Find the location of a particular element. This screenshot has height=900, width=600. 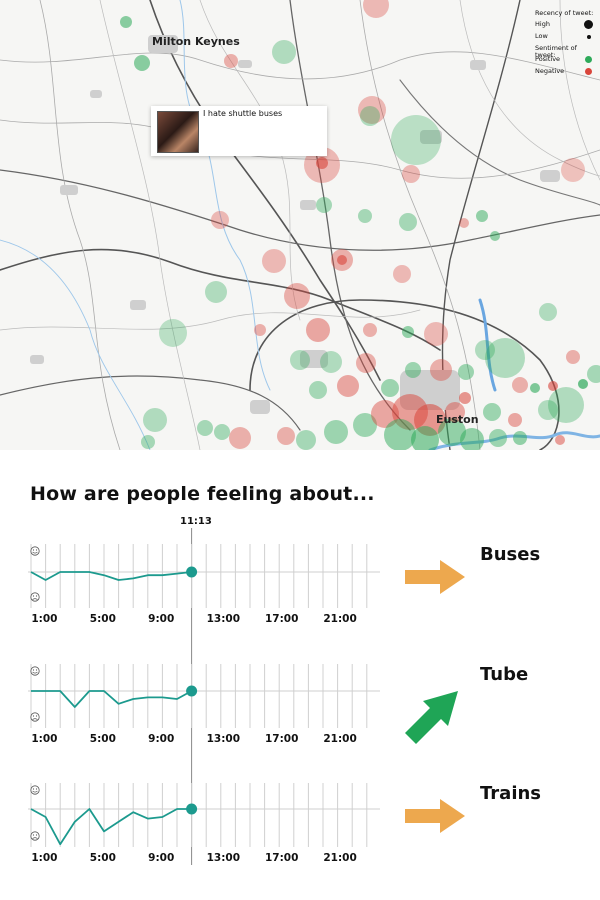

mode-label-trains: Trains is located at coordinates (511, 793).